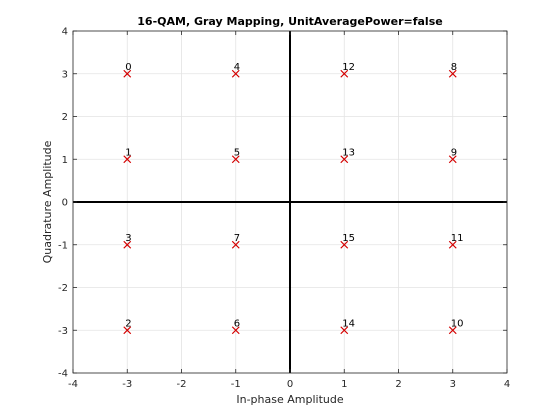  I want to click on x-tick-label: -1, so click(236, 384).